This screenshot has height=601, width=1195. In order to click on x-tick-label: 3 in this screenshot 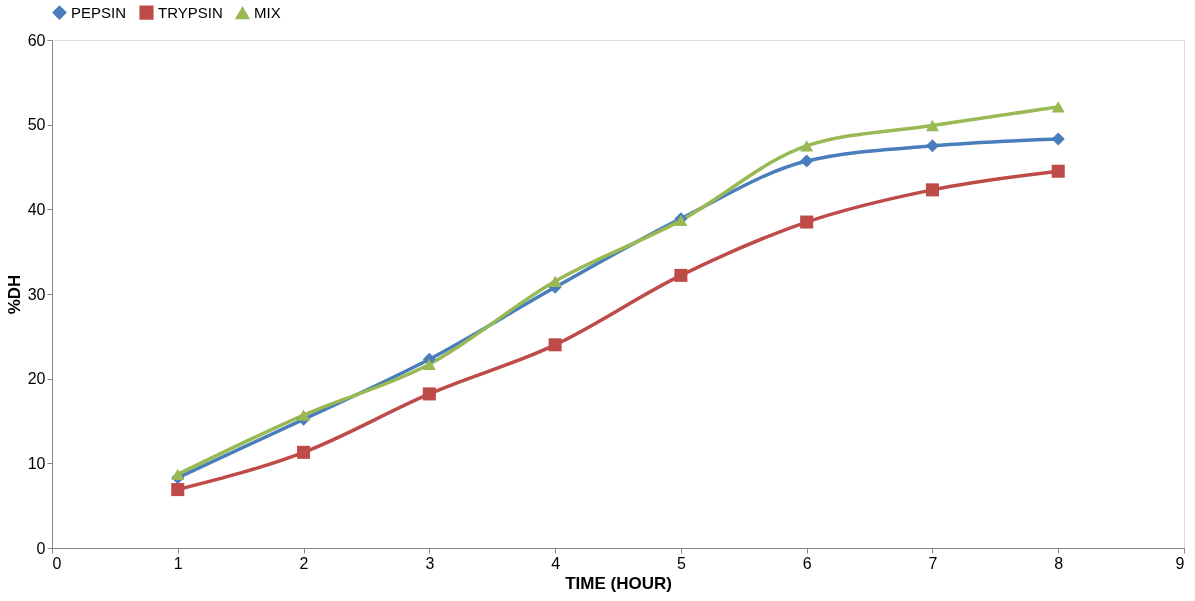, I will do `click(430, 563)`.